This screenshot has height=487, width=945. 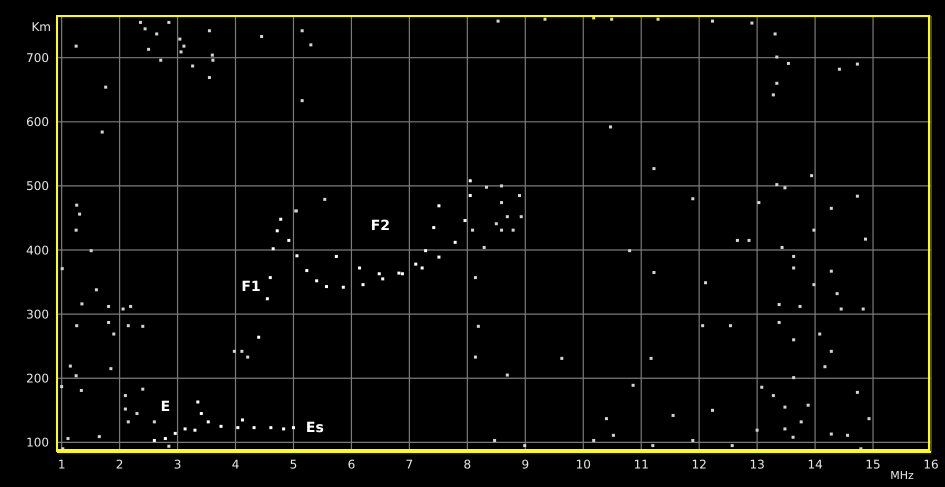 What do you see at coordinates (410, 465) in the screenshot?
I see `x-tick-label: 7` at bounding box center [410, 465].